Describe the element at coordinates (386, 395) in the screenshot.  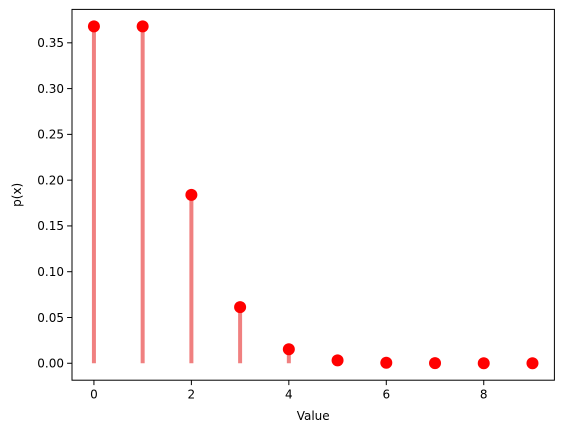
I see `x-tick-label: 6` at that location.